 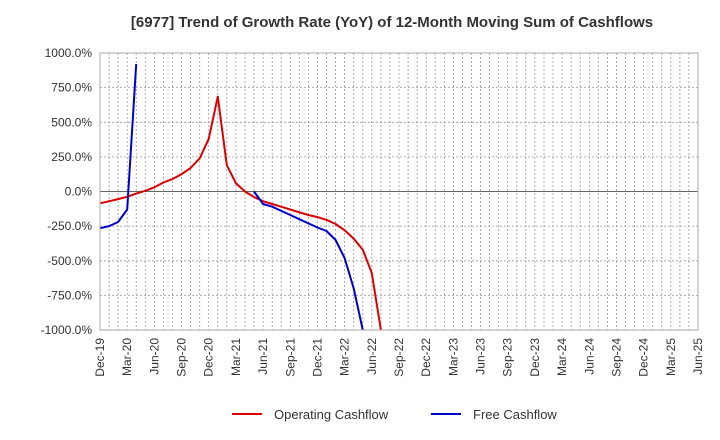 What do you see at coordinates (79, 192) in the screenshot?
I see `y-tick-label: 0.0%` at bounding box center [79, 192].